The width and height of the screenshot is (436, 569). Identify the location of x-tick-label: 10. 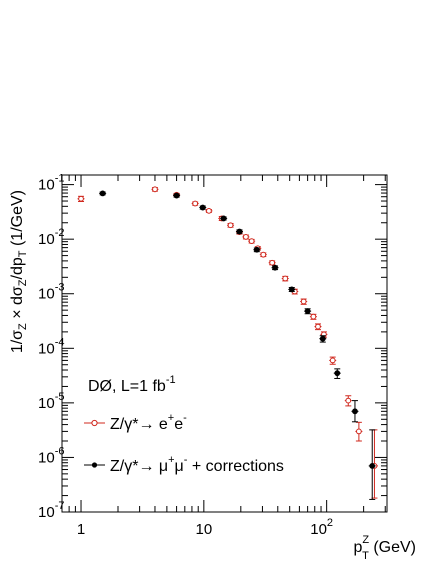
(203, 529).